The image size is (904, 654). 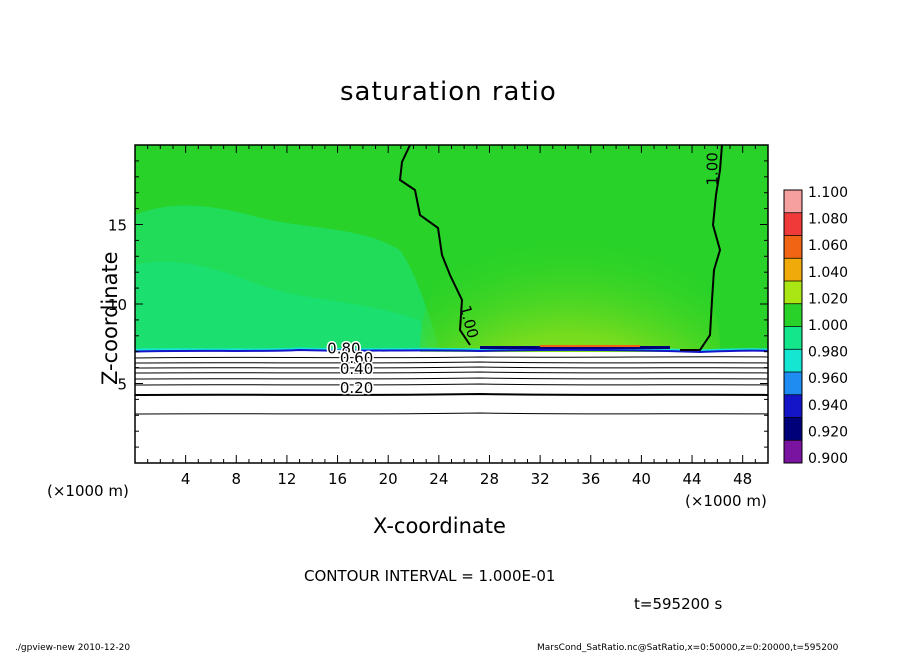 What do you see at coordinates (828, 193) in the screenshot?
I see `colorbar-label: 1.100` at bounding box center [828, 193].